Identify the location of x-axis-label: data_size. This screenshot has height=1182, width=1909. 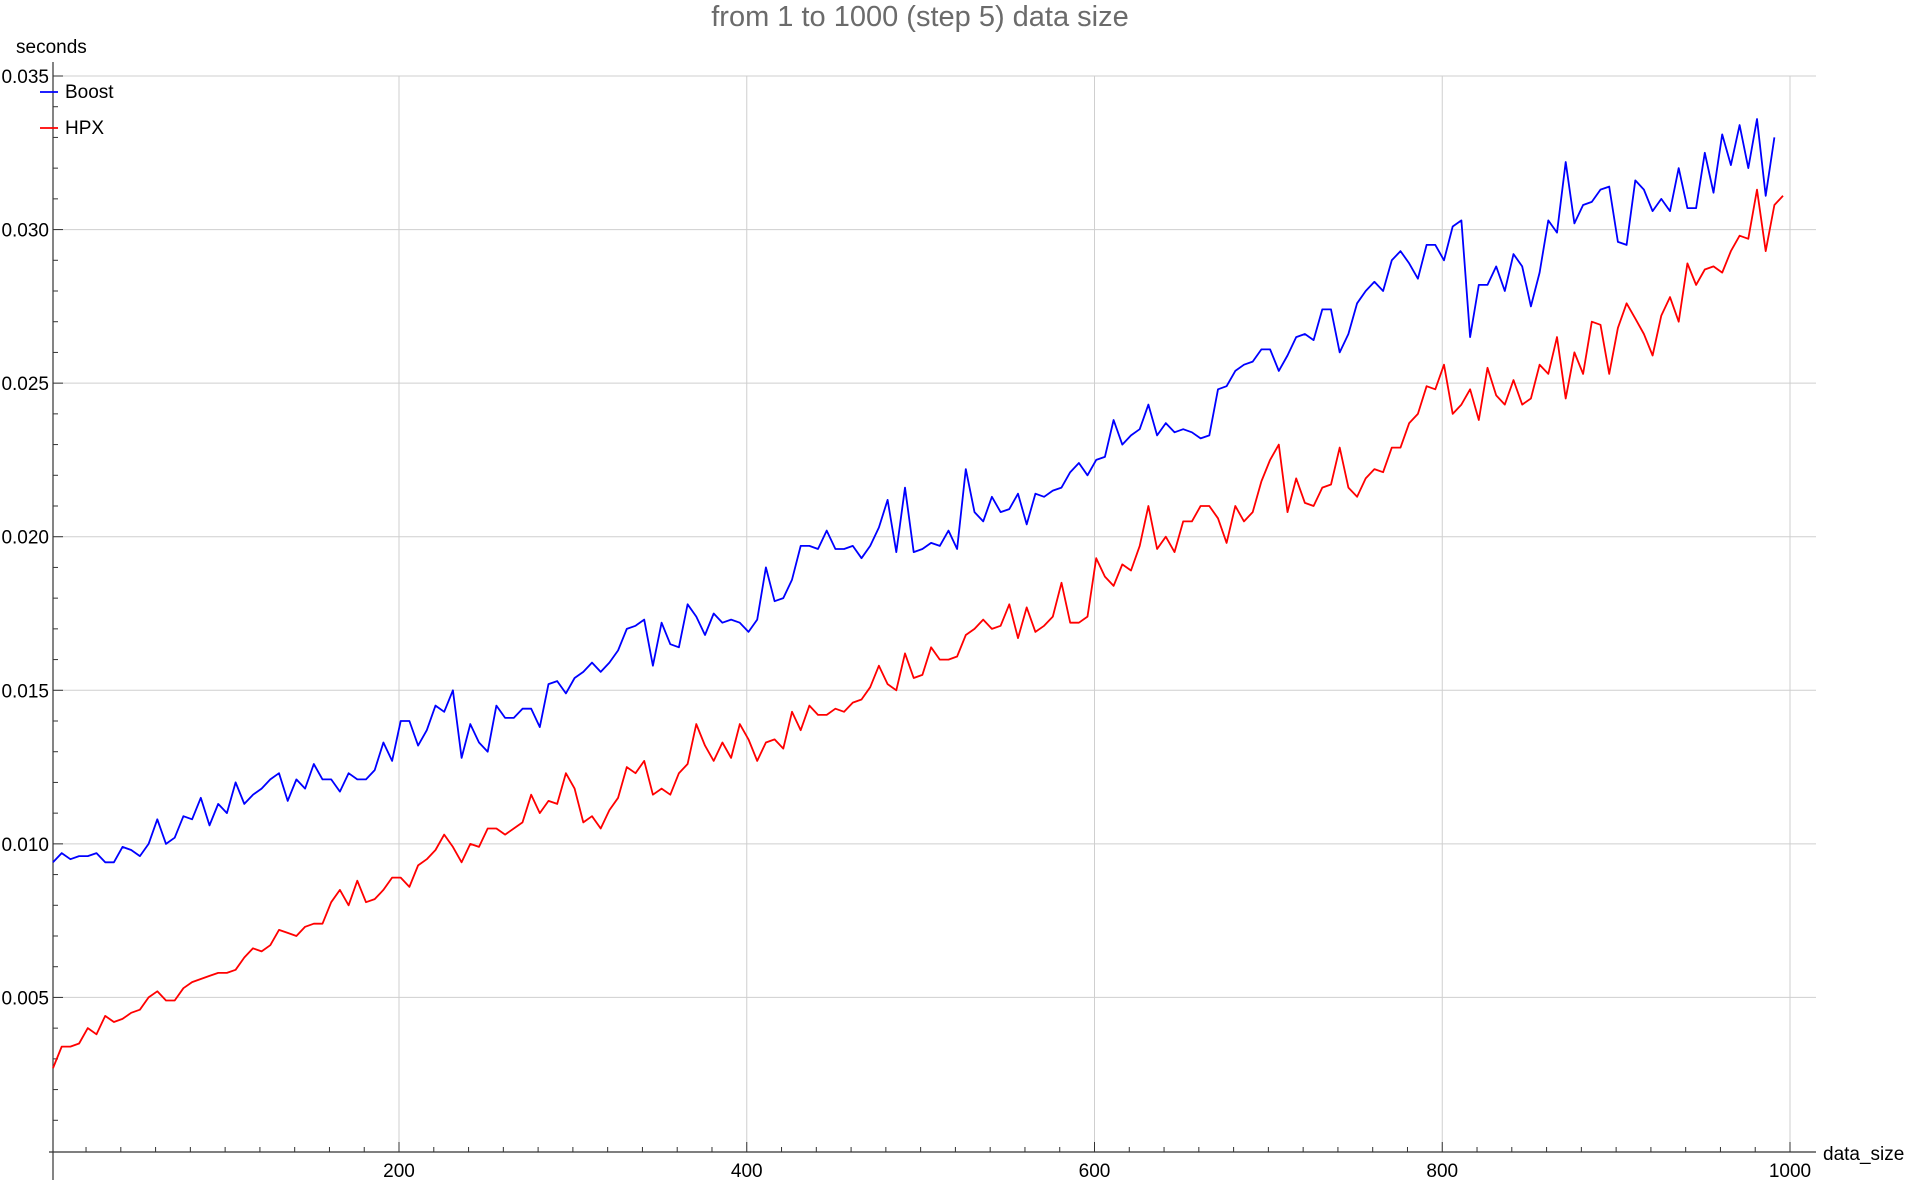
(1863, 1154).